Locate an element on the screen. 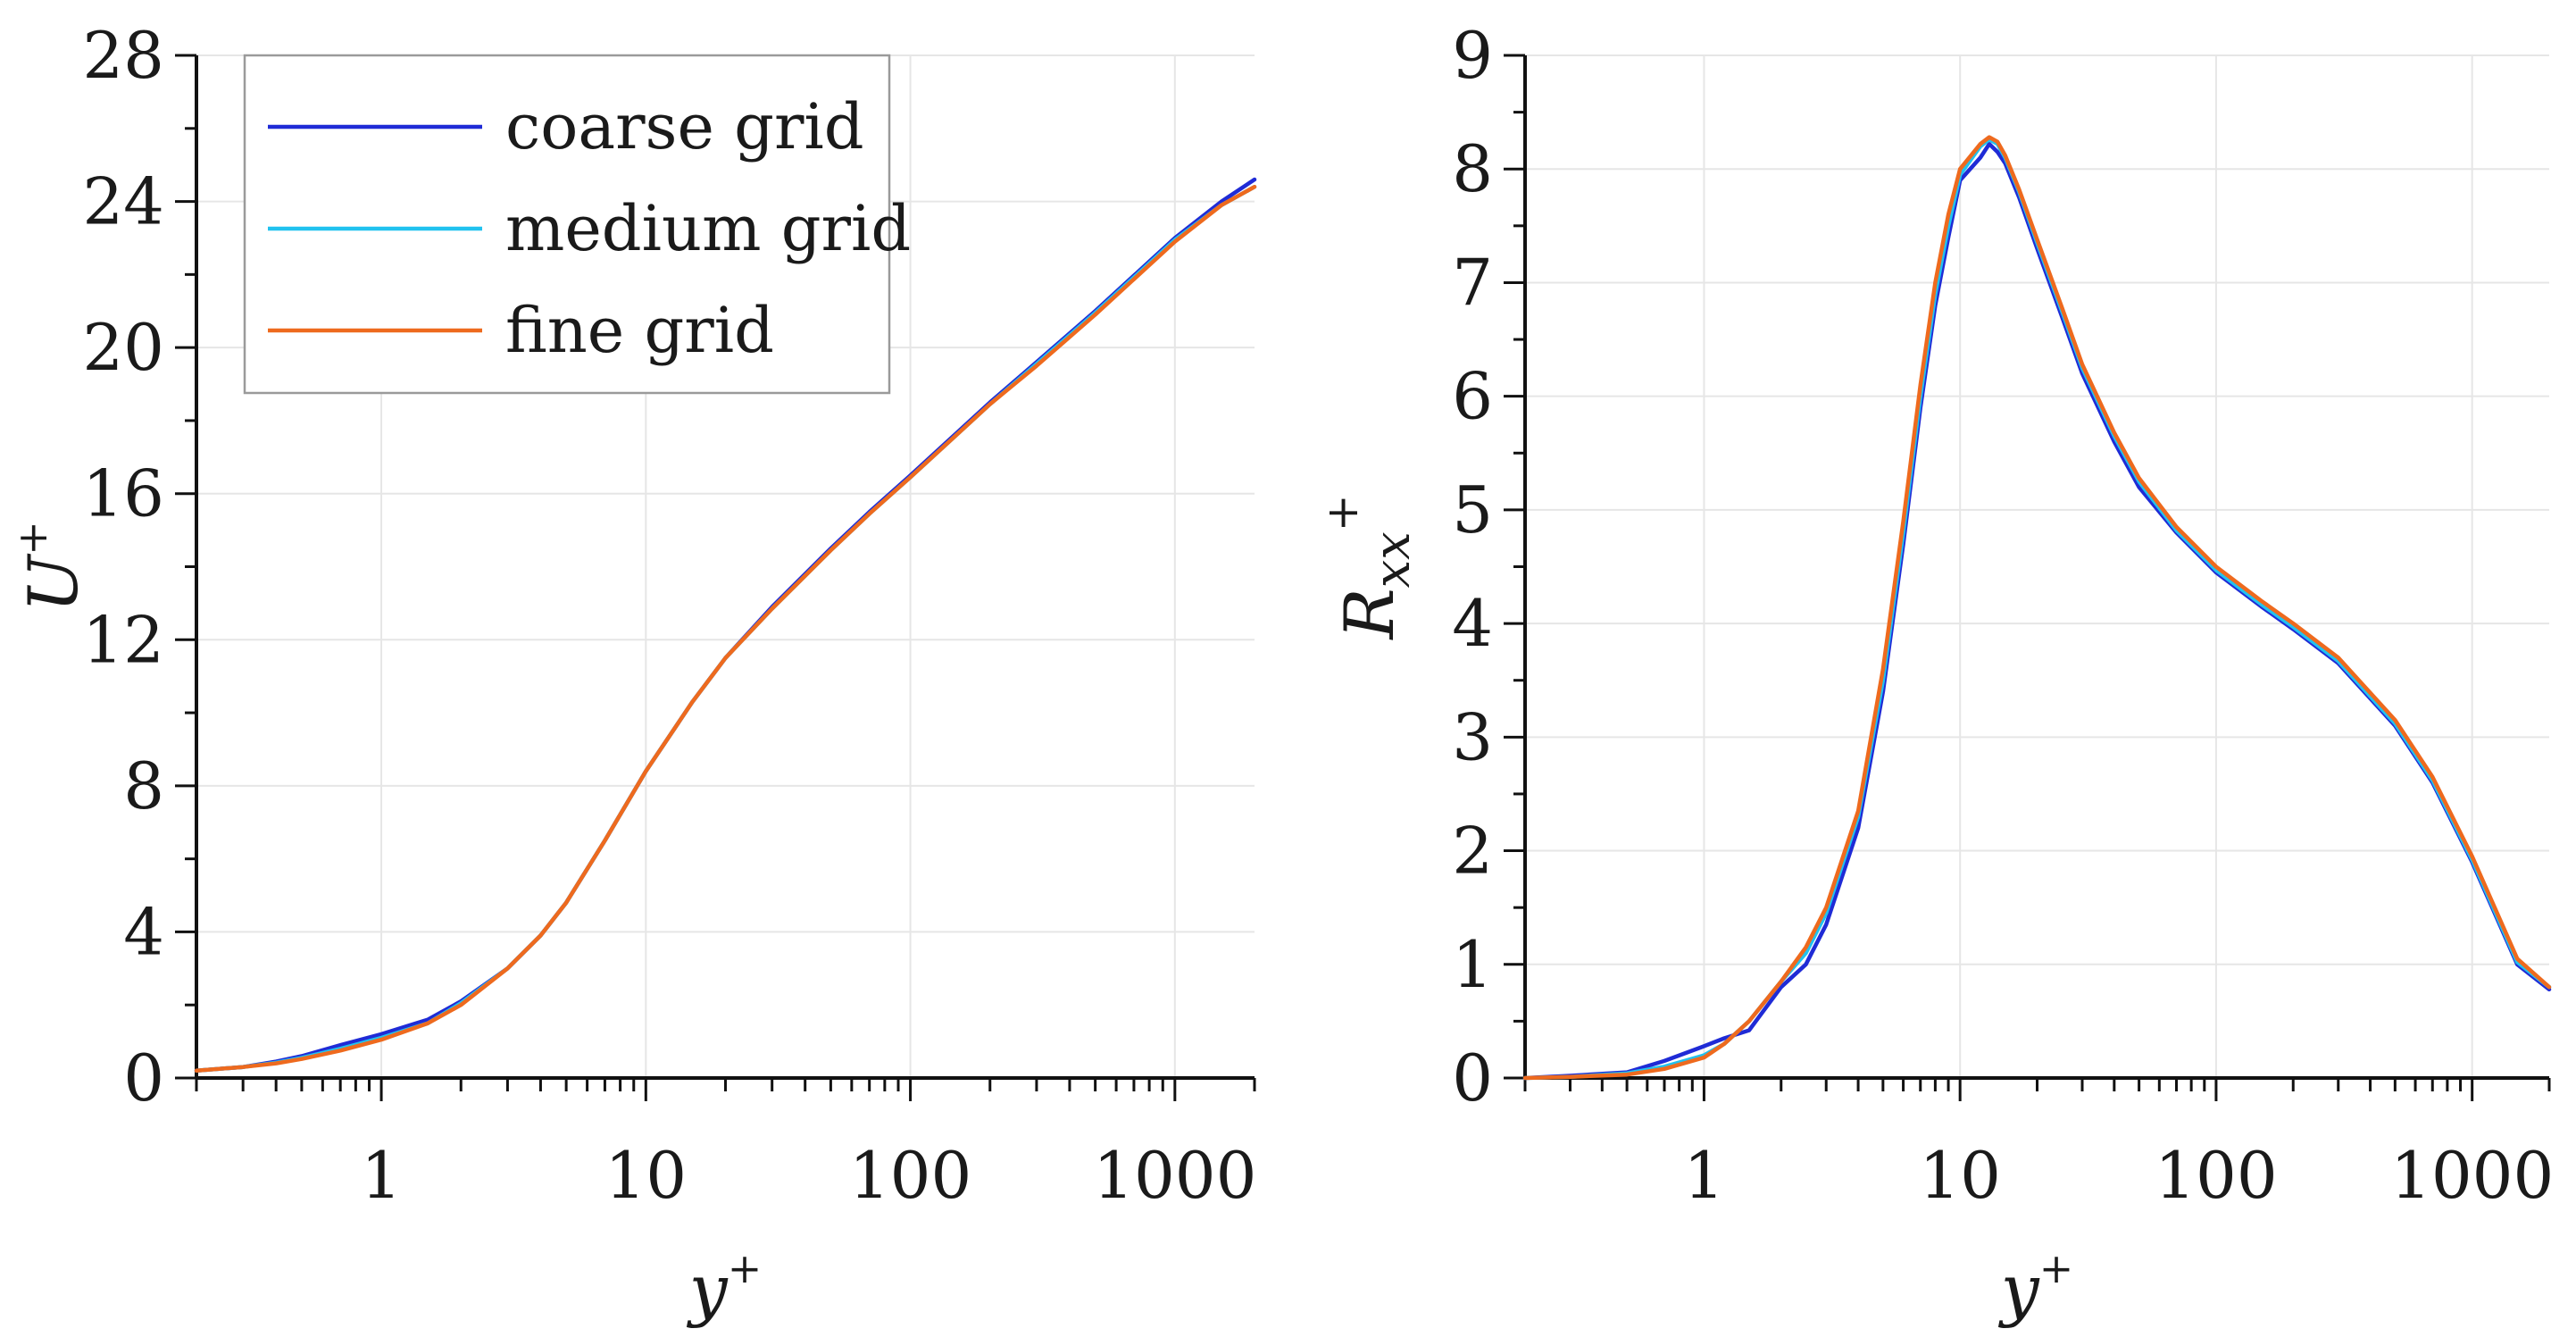 This screenshot has height=1337, width=2576. y-tick-label: 6 is located at coordinates (1472, 396).